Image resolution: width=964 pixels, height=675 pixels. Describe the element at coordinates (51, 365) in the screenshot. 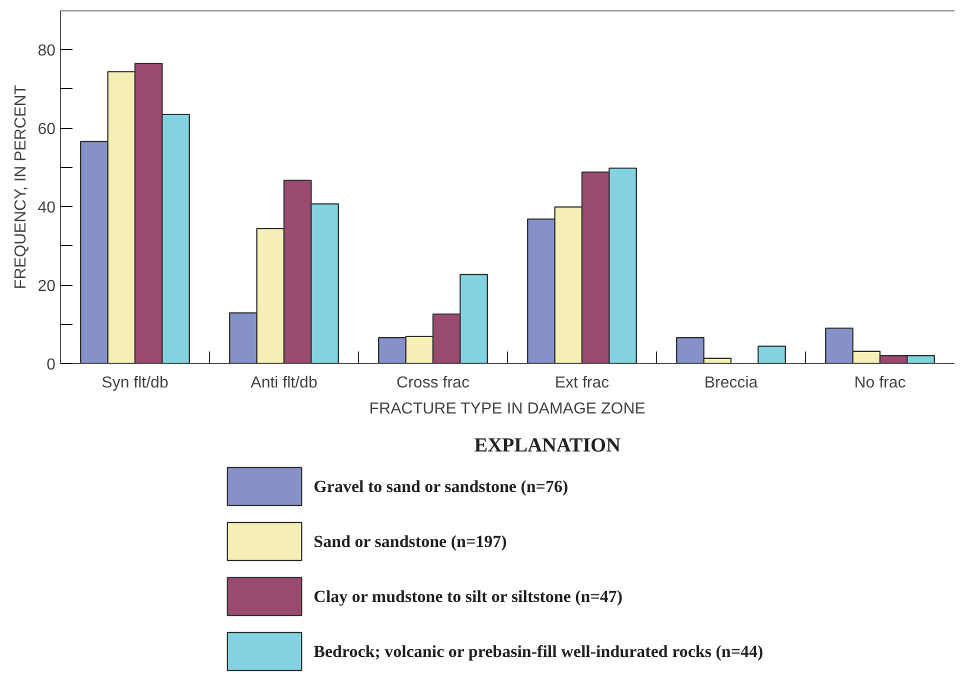

I see `y-tick-label: 0` at that location.